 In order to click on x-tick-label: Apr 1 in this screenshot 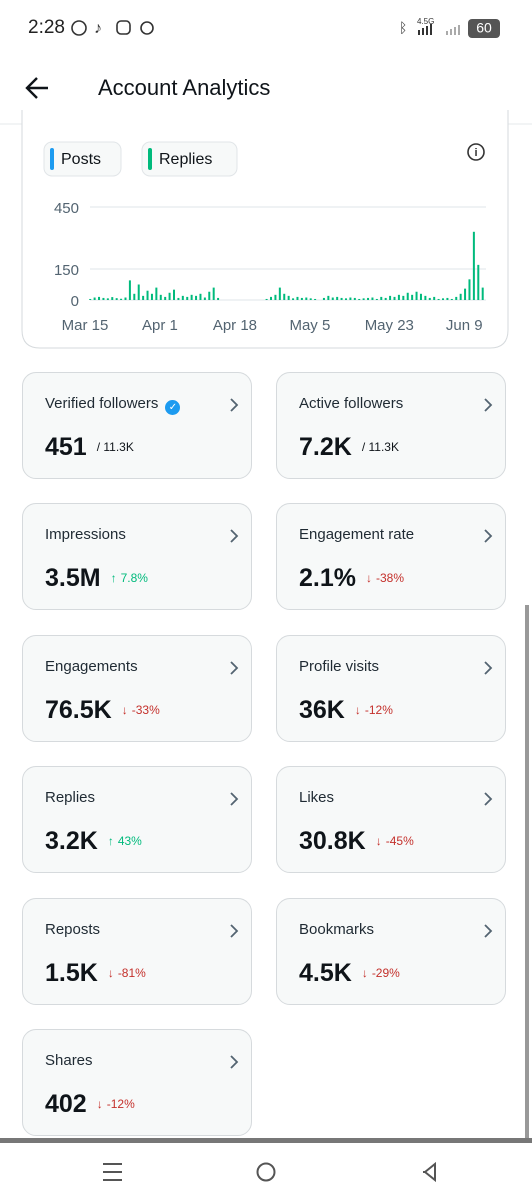, I will do `click(160, 325)`.